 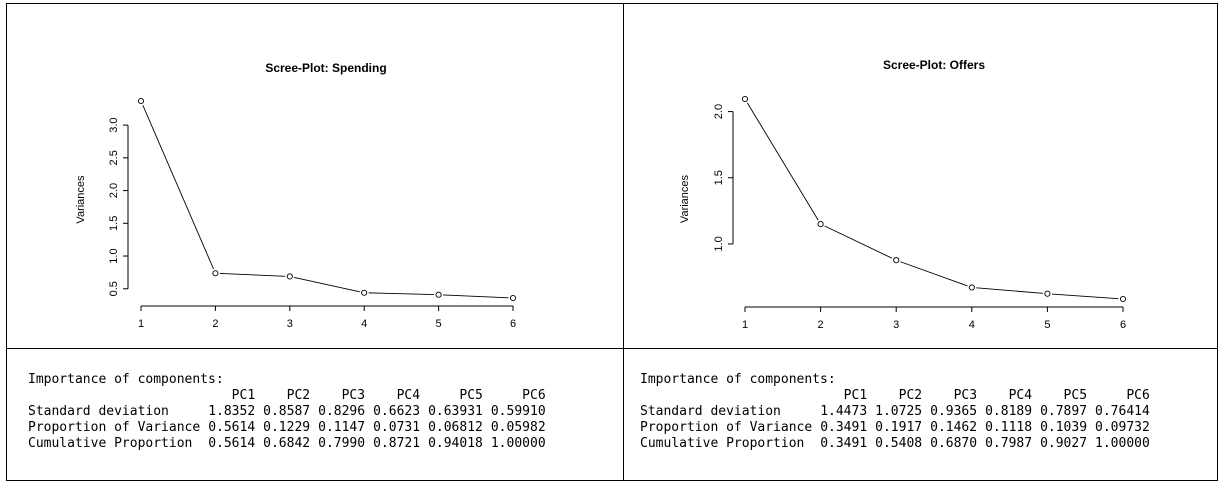 What do you see at coordinates (954, 443) in the screenshot?
I see `cell-value: 0.6870` at bounding box center [954, 443].